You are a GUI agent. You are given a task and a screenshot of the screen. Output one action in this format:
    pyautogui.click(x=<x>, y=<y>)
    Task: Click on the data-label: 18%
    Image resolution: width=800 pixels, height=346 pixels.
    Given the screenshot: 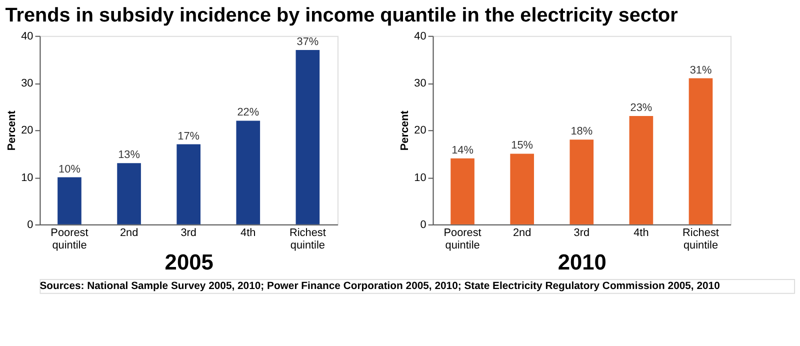 What is the action you would take?
    pyautogui.click(x=581, y=132)
    